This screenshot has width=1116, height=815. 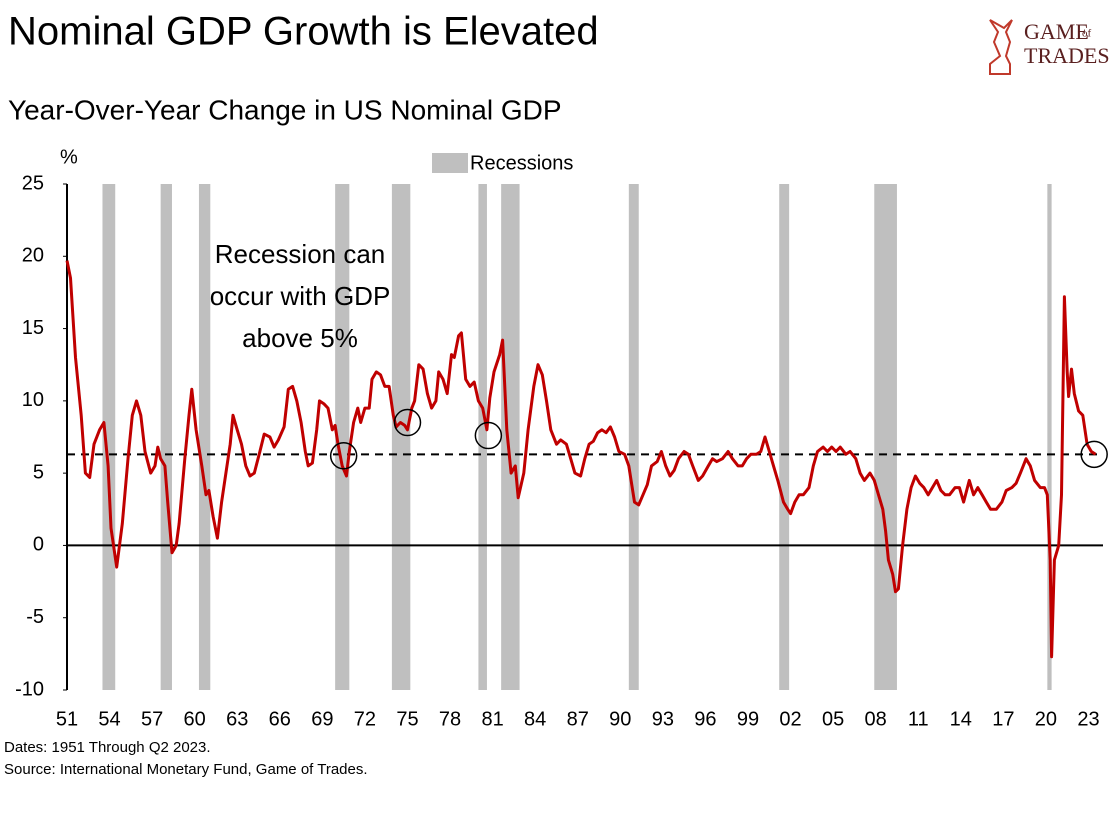 What do you see at coordinates (33, 183) in the screenshot?
I see `y-tick-label: 25` at bounding box center [33, 183].